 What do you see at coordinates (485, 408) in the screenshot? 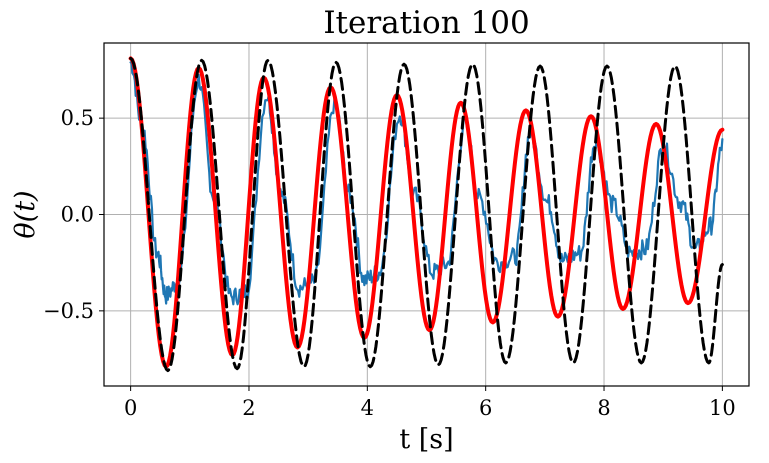
I see `x-tick-label: 6` at bounding box center [485, 408].